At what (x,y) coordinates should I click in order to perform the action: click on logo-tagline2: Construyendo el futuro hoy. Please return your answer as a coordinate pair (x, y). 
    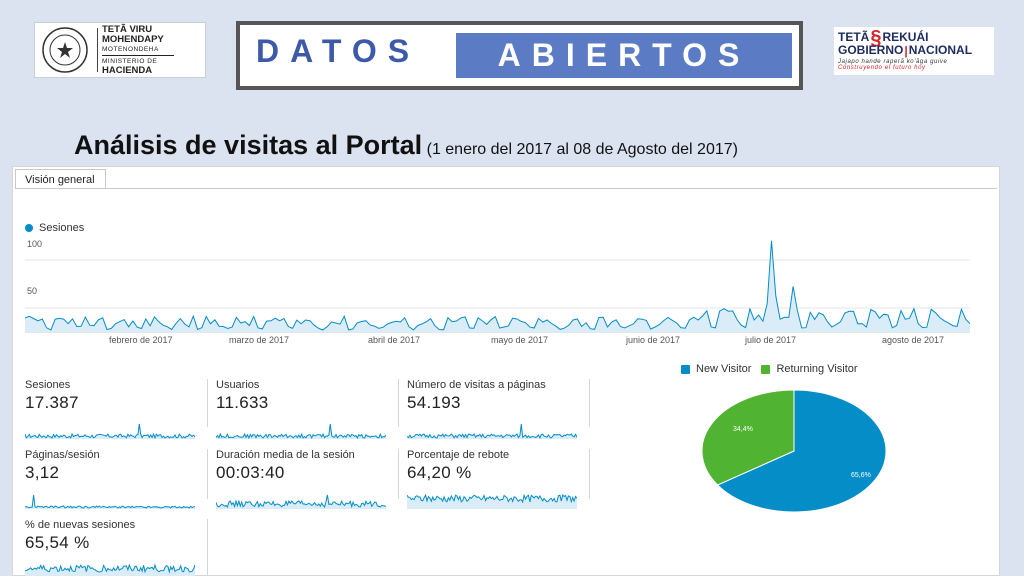
    Looking at the image, I should click on (882, 68).